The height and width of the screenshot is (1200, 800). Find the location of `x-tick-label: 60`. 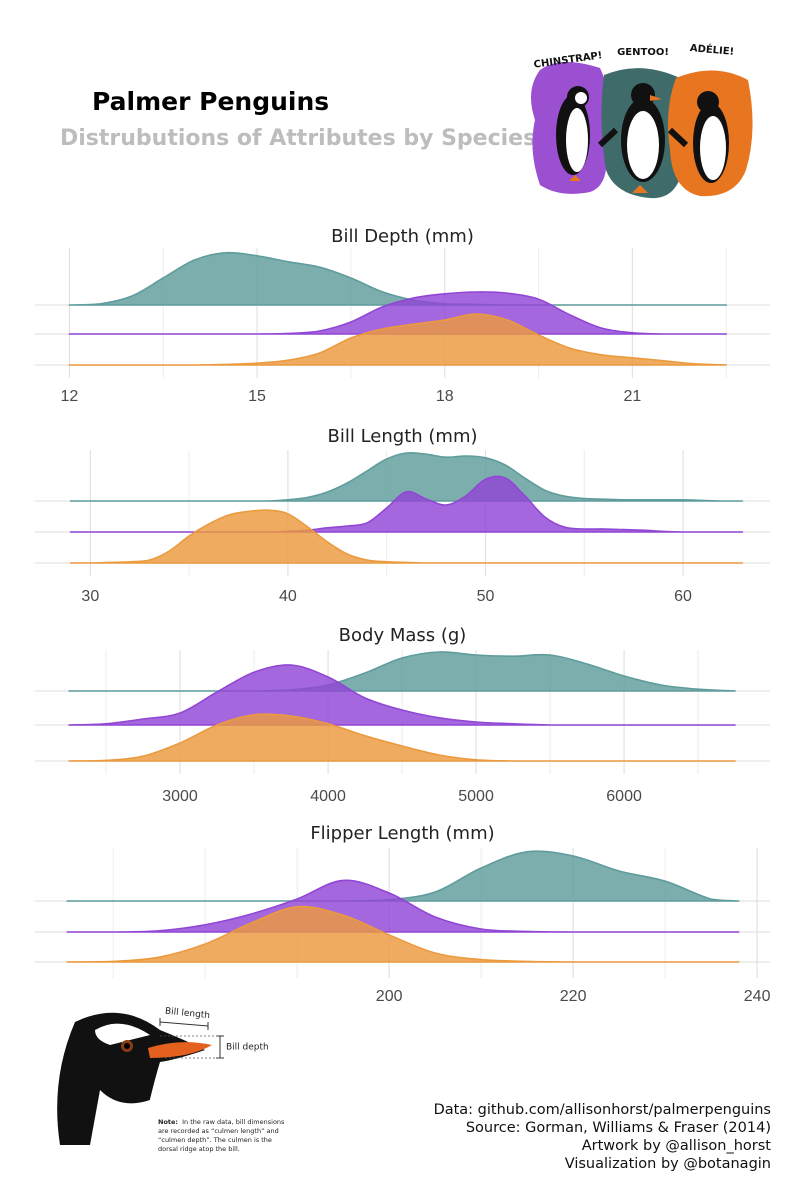

x-tick-label: 60 is located at coordinates (683, 596).